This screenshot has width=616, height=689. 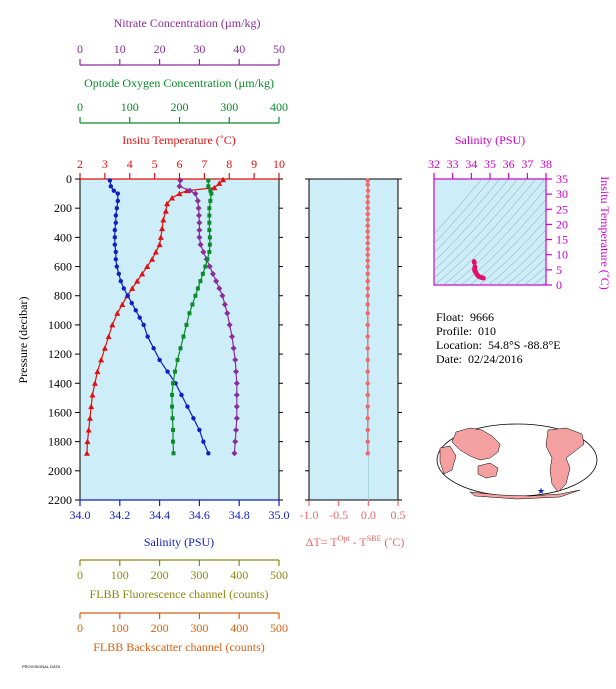 I want to click on date-label: Date:, so click(x=449, y=359).